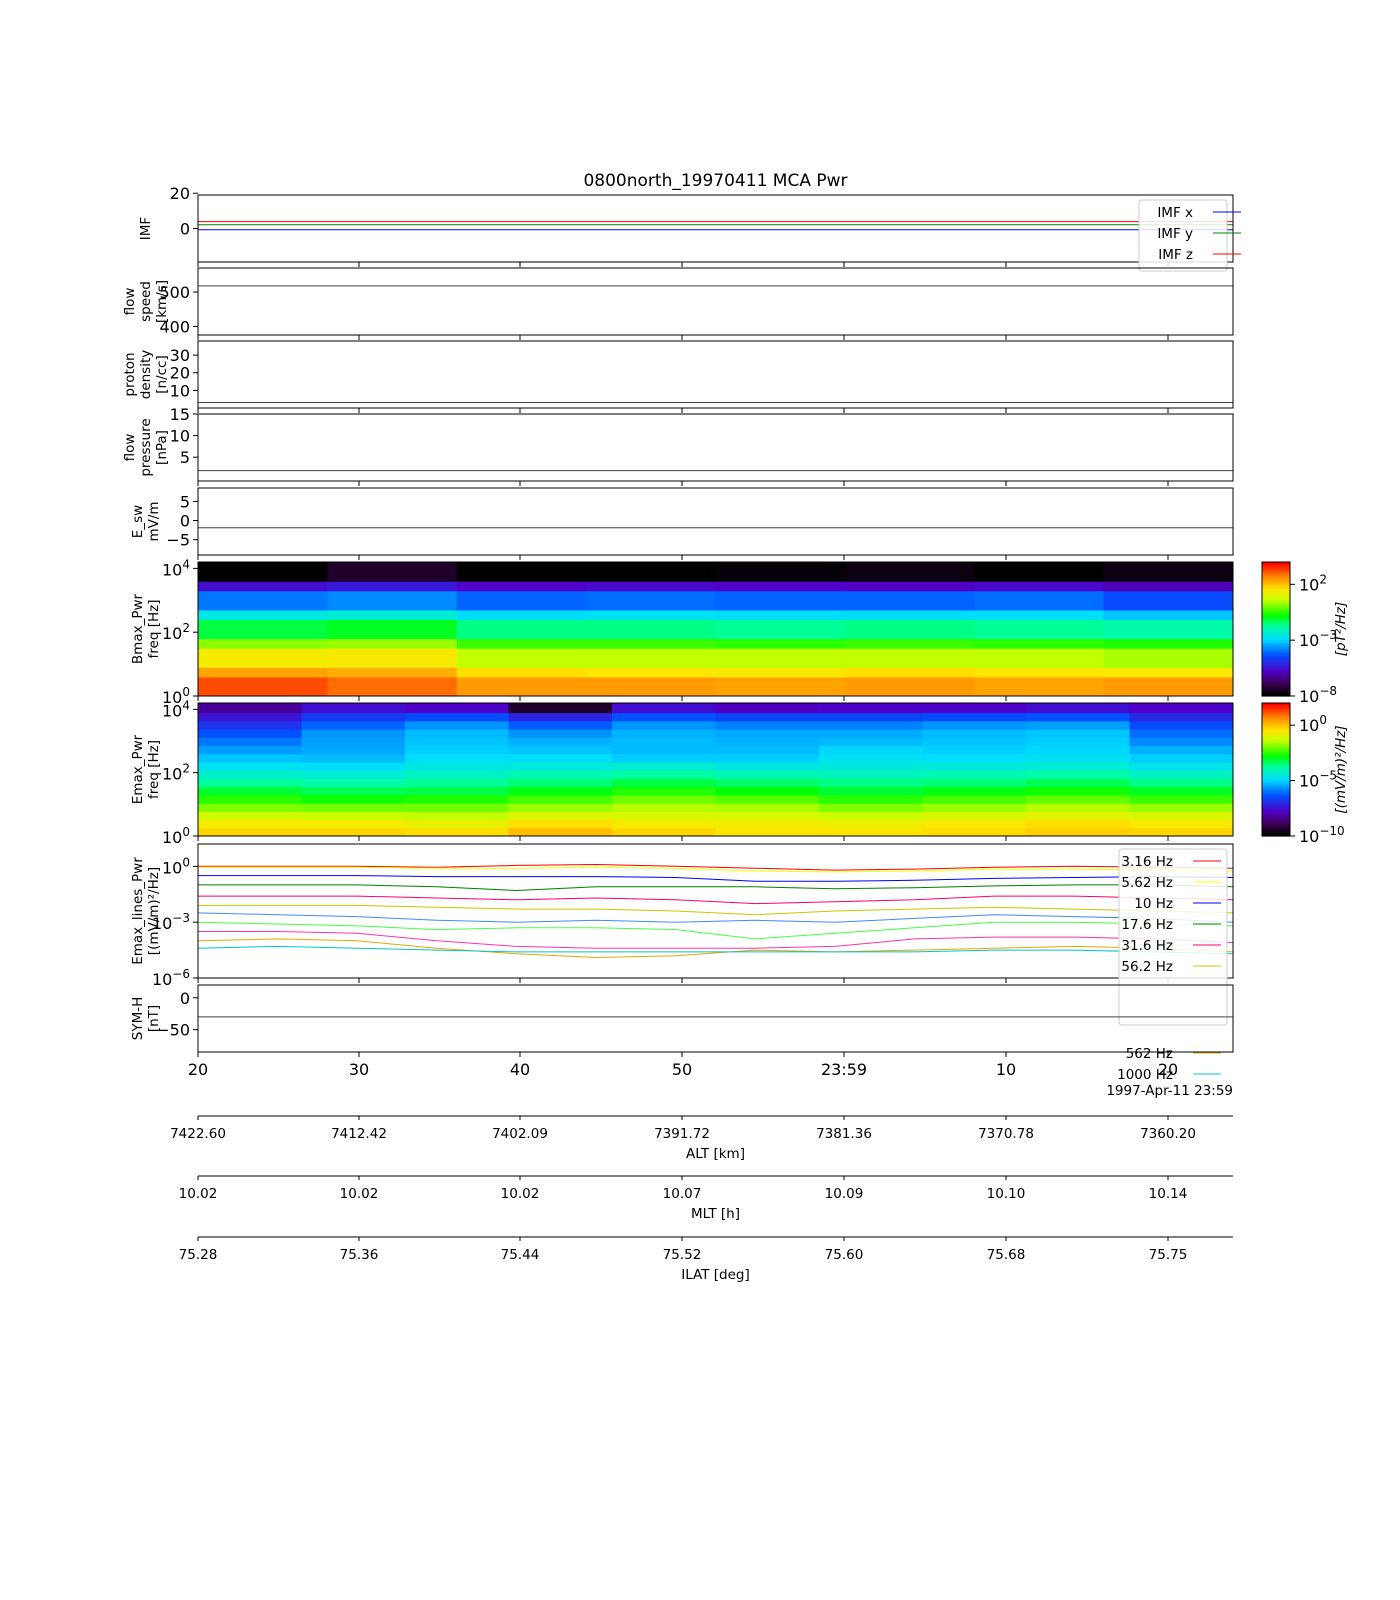  What do you see at coordinates (844, 1069) in the screenshot?
I see `x-tick-label: 23:59` at bounding box center [844, 1069].